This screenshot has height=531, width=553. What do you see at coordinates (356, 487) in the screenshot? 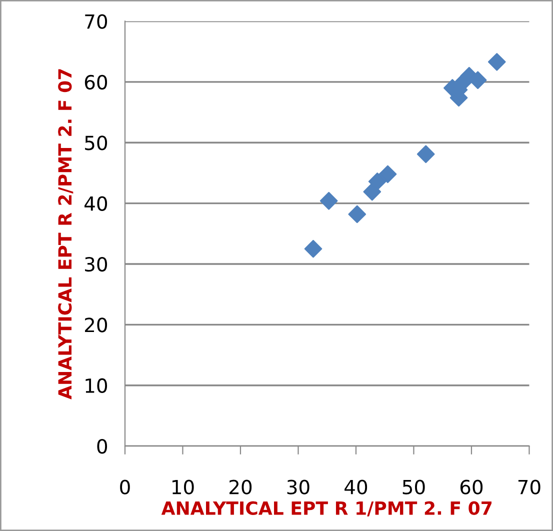
I see `x-tick-label: 40` at bounding box center [356, 487].